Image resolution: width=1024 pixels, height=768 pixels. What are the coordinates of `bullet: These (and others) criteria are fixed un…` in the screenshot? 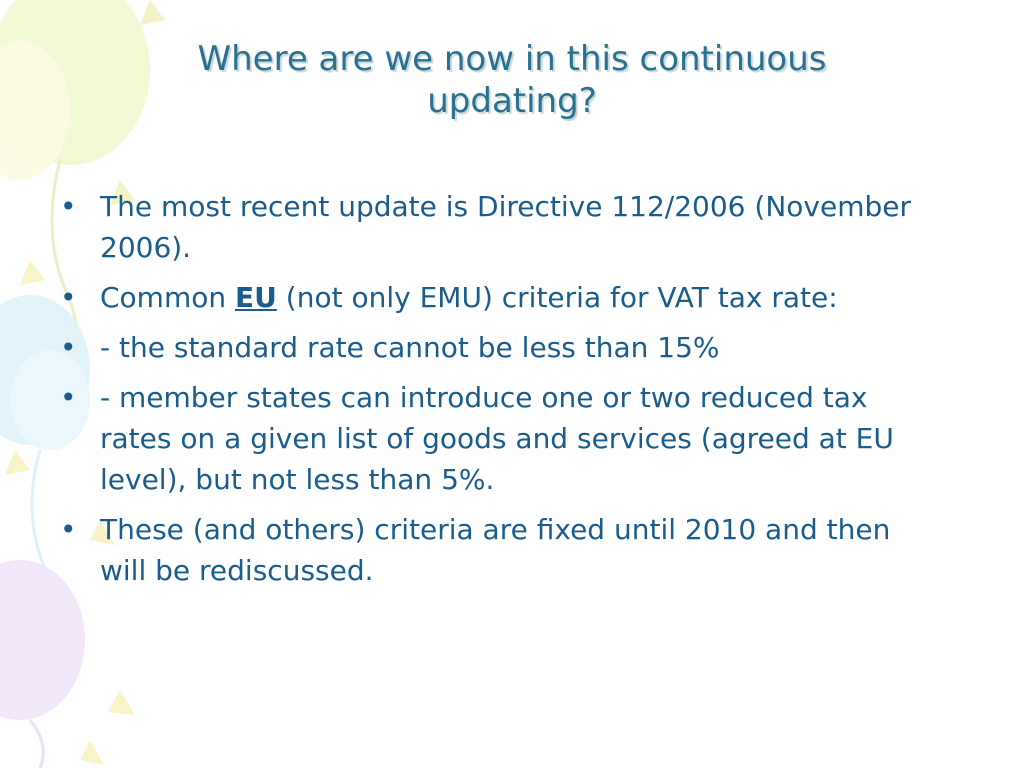 It's located at (495, 550).